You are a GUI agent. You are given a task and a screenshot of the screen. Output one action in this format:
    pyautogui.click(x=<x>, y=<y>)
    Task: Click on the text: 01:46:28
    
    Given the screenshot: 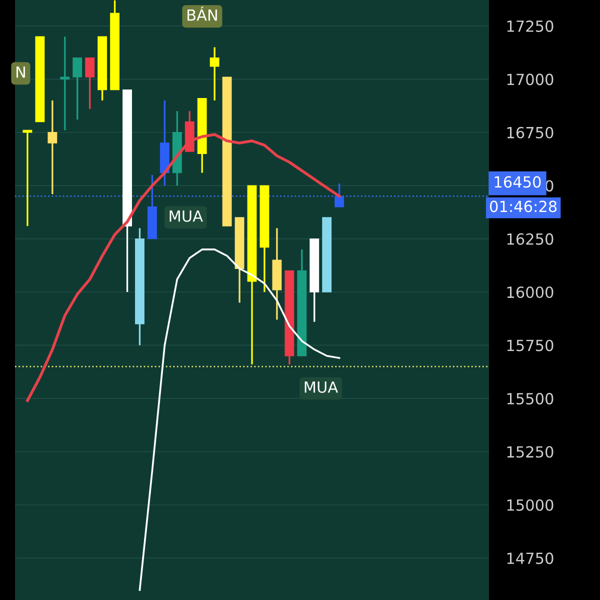 What is the action you would take?
    pyautogui.click(x=523, y=206)
    